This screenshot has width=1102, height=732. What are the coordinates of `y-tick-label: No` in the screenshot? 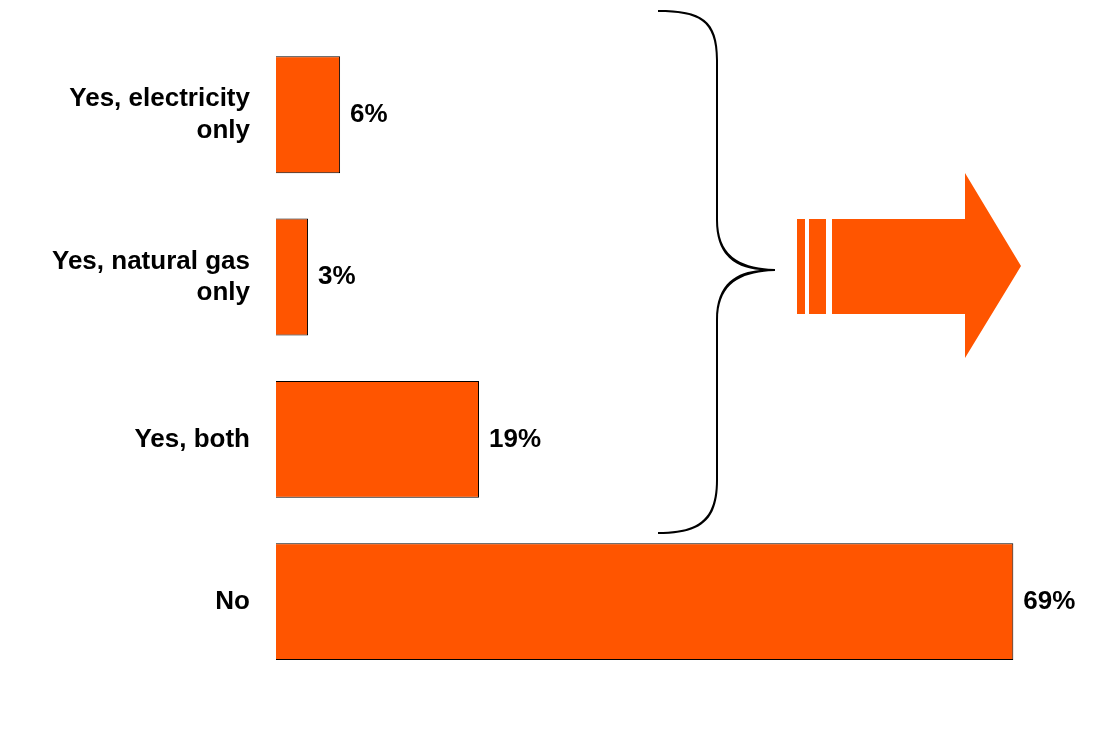 It's located at (232, 599).